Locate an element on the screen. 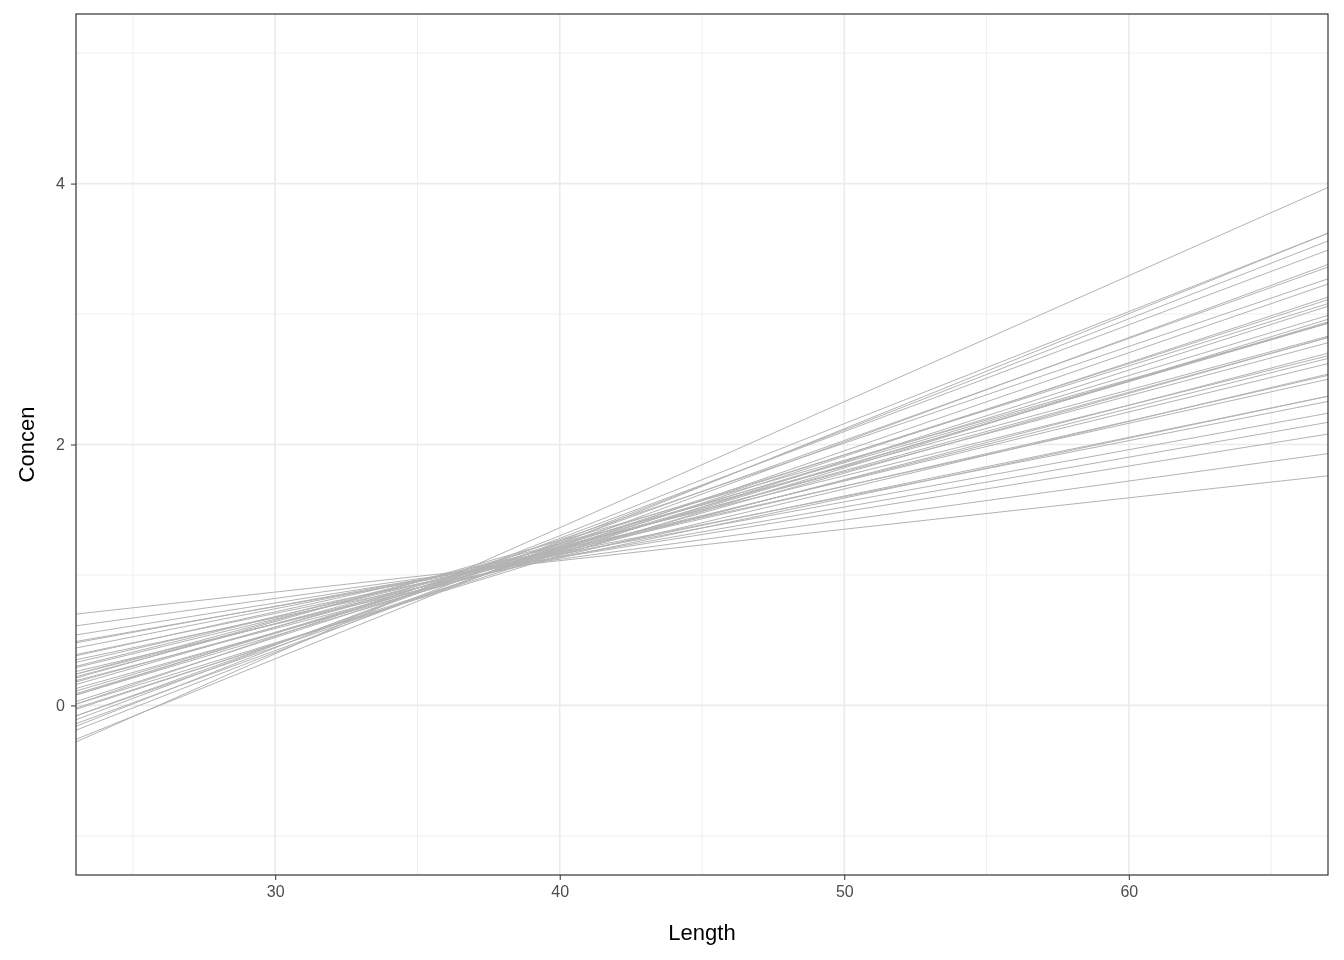 This screenshot has height=960, width=1344. y-tick-label: 0 is located at coordinates (61, 706).